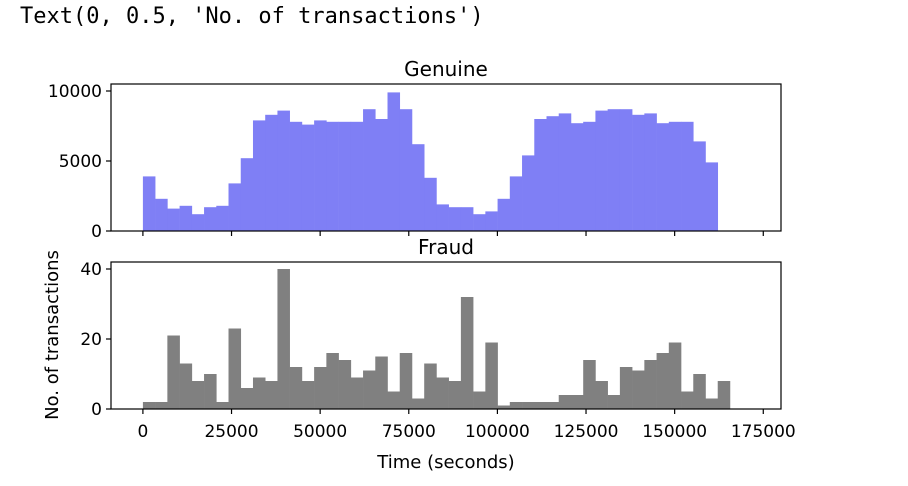 This screenshot has height=486, width=908. Describe the element at coordinates (674, 432) in the screenshot. I see `fraud-xtick-label: 150000` at that location.